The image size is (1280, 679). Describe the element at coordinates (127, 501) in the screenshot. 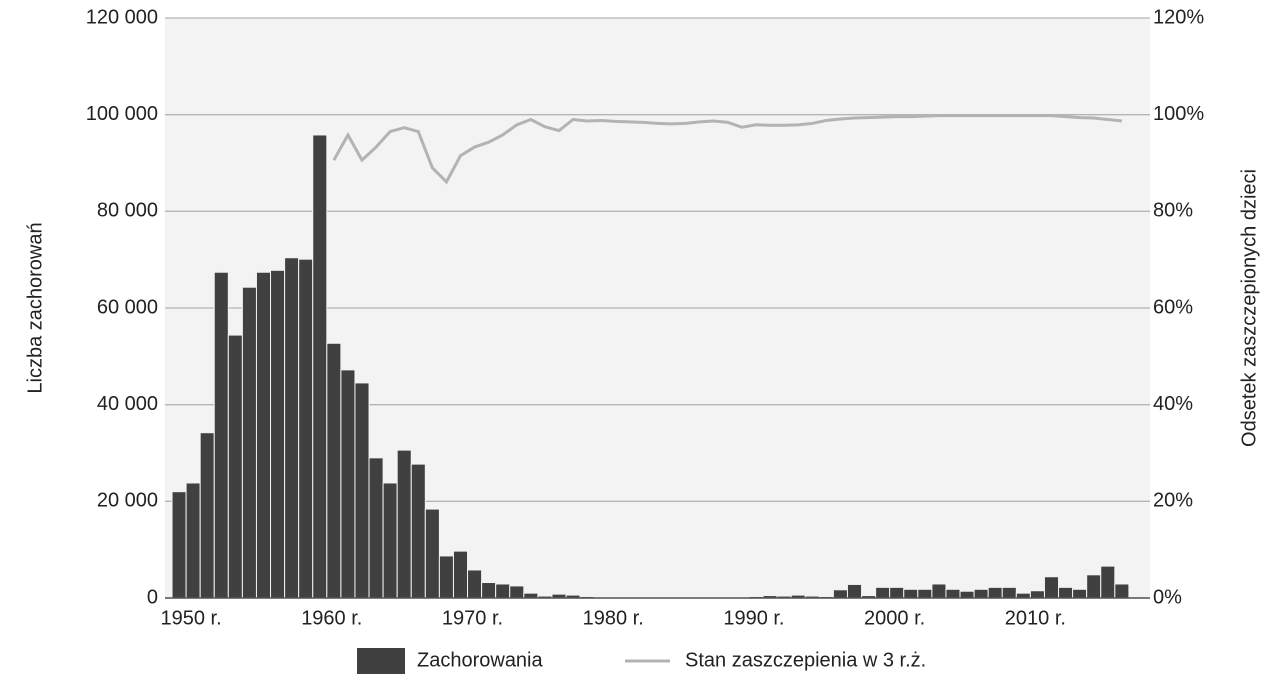

I see `y-tick-label: 20 000` at that location.